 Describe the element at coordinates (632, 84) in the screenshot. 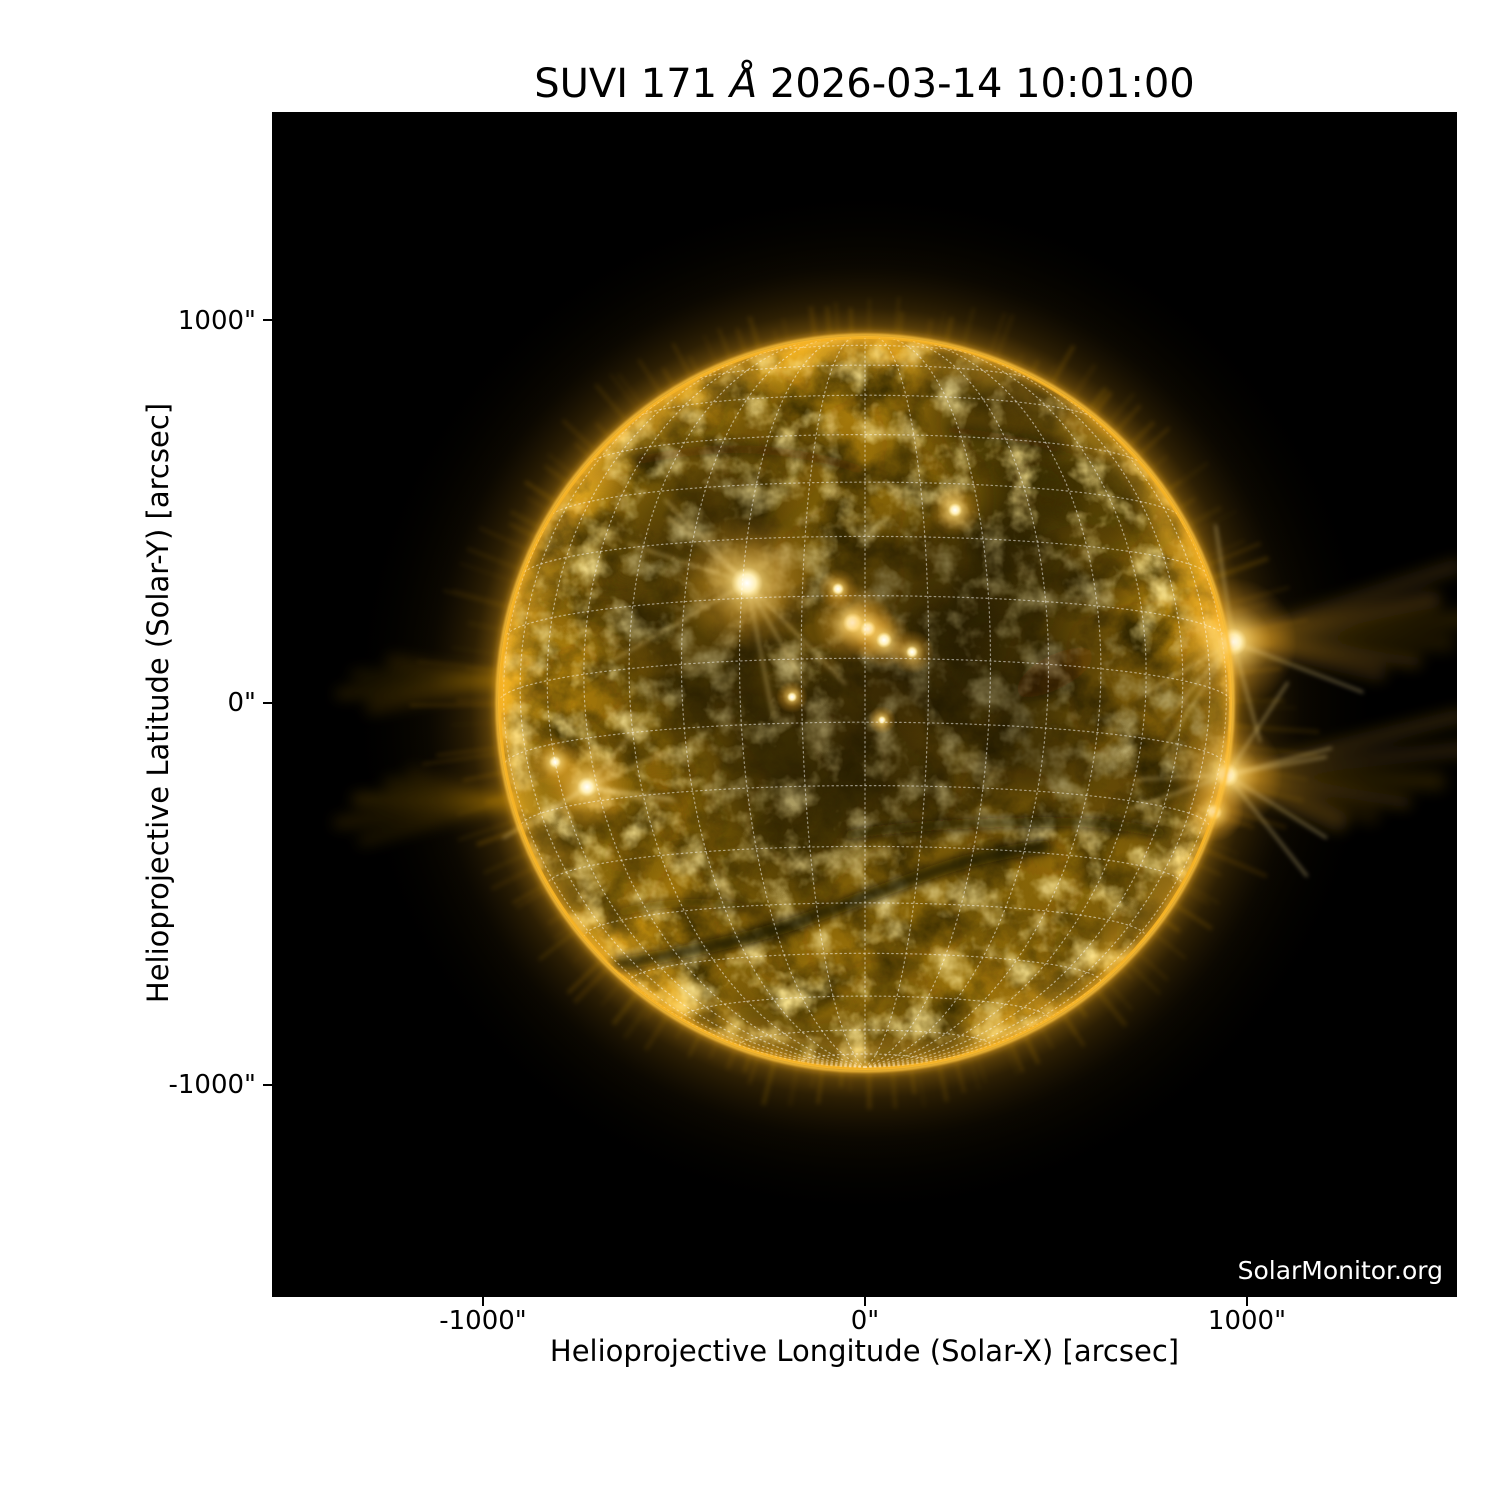

I see `title-instrument: SUVI 171` at that location.